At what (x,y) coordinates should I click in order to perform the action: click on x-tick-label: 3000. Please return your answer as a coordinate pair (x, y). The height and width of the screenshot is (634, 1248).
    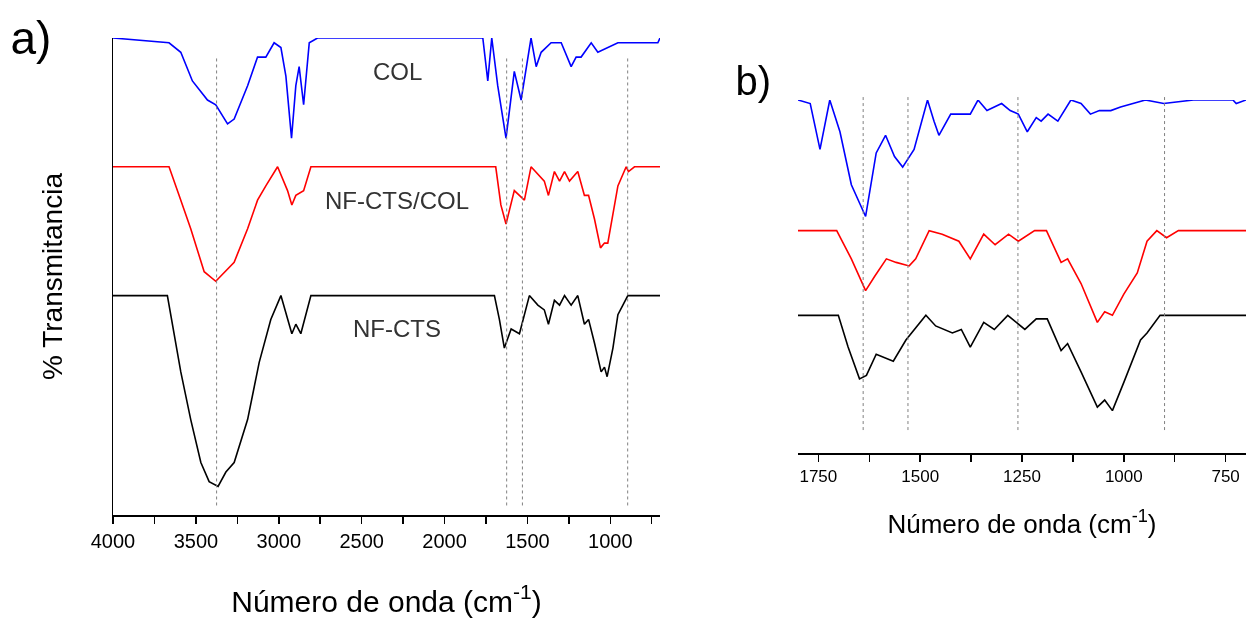
    Looking at the image, I should click on (279, 540).